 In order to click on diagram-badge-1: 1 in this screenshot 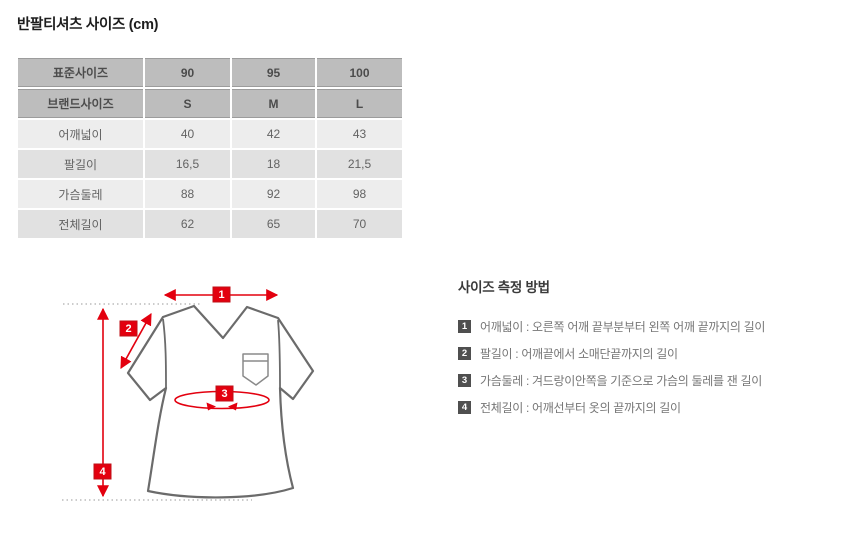, I will do `click(221, 294)`.